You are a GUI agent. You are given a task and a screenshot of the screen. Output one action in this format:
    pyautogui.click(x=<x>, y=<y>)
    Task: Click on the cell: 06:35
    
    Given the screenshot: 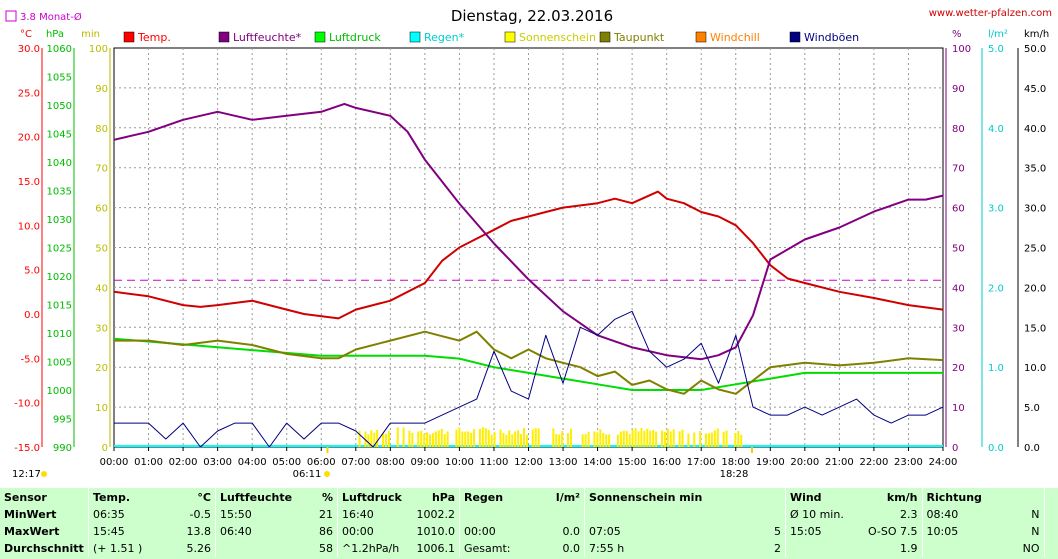 What is the action you would take?
    pyautogui.click(x=122, y=514)
    